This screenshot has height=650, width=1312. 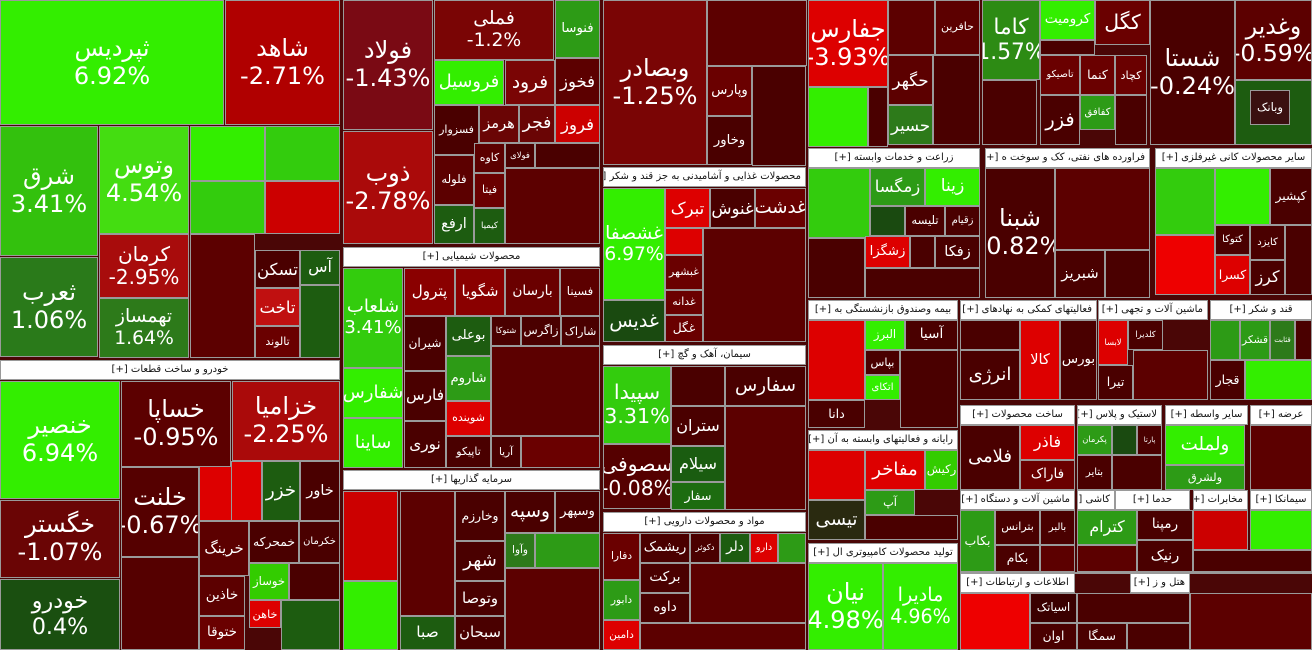 What do you see at coordinates (1281, 500) in the screenshot?
I see `sector-header: سیمانکا [+]` at bounding box center [1281, 500].